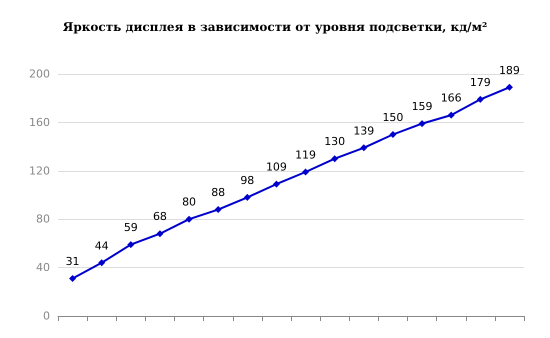  Describe the element at coordinates (509, 70) in the screenshot. I see `data-label: 189` at that location.